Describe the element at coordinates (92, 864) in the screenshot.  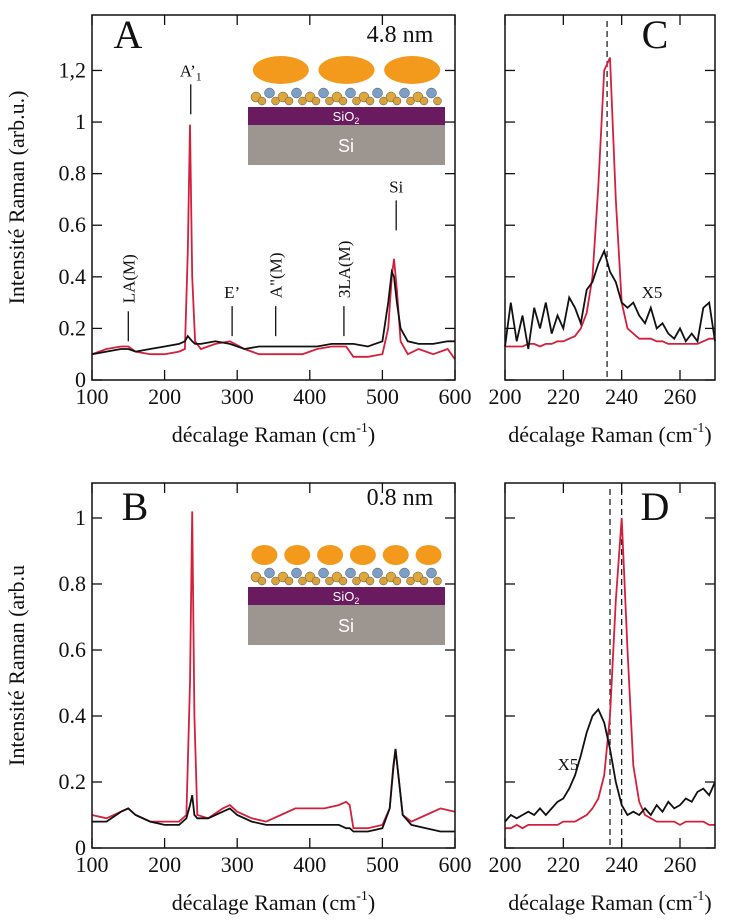
I see `x-tick-label: 100` at that location.